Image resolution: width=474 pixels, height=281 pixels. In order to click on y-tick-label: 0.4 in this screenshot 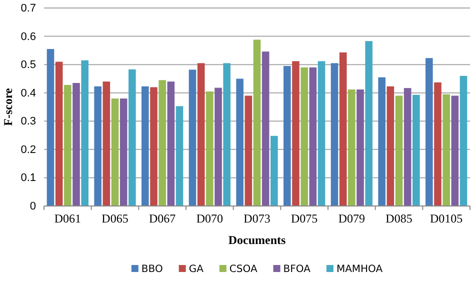, I will do `click(28, 93)`.